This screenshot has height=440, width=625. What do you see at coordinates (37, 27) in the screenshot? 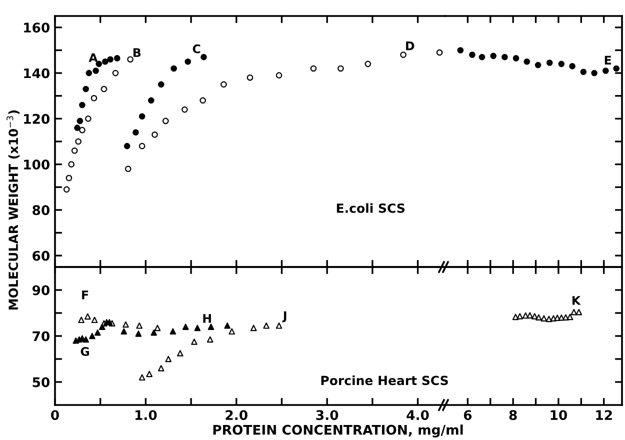
I see `y-tick-label: 160` at bounding box center [37, 27].